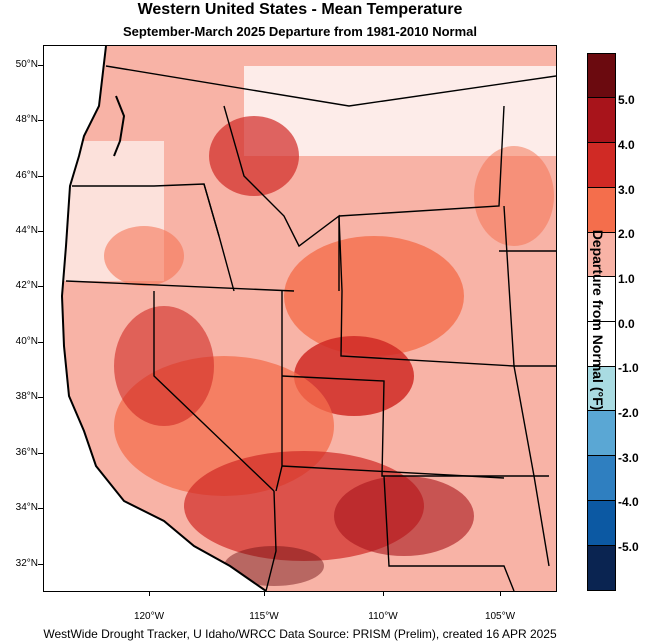  I want to click on lon-label-105w: 105°W, so click(500, 616).